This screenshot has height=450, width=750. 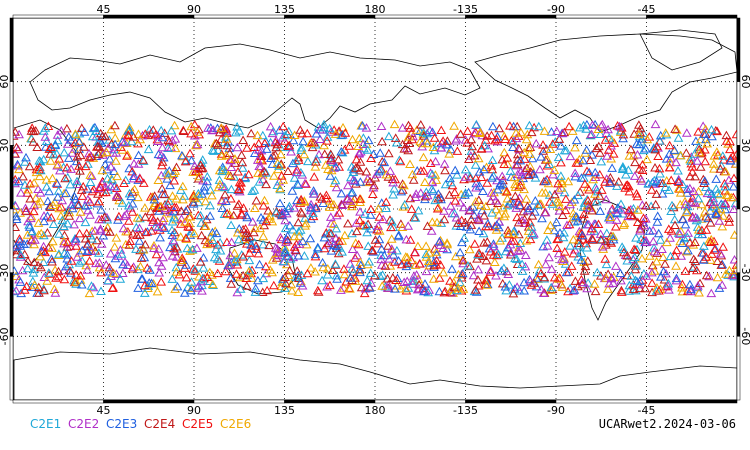 What do you see at coordinates (194, 410) in the screenshot?
I see `bottom-lon-tick-label: 90` at bounding box center [194, 410].